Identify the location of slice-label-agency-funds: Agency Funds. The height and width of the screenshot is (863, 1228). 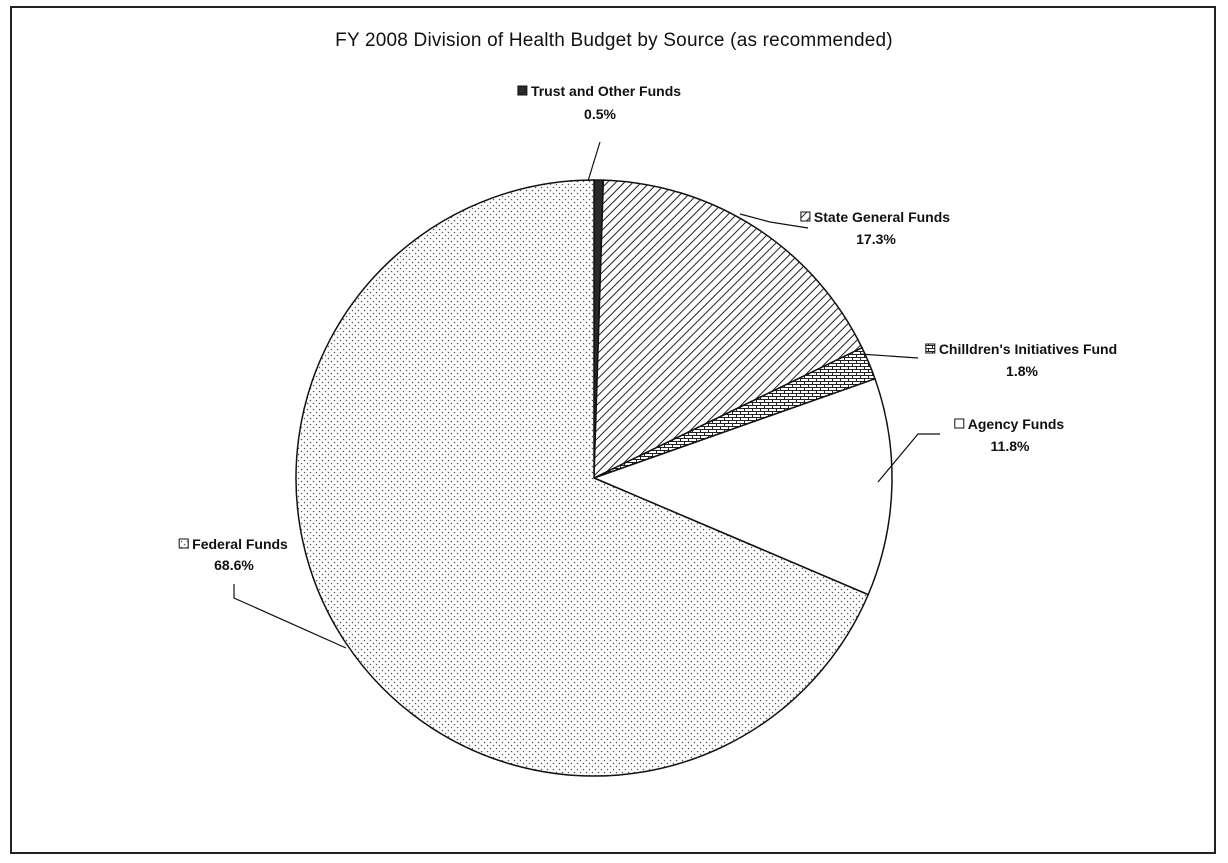
(1016, 424).